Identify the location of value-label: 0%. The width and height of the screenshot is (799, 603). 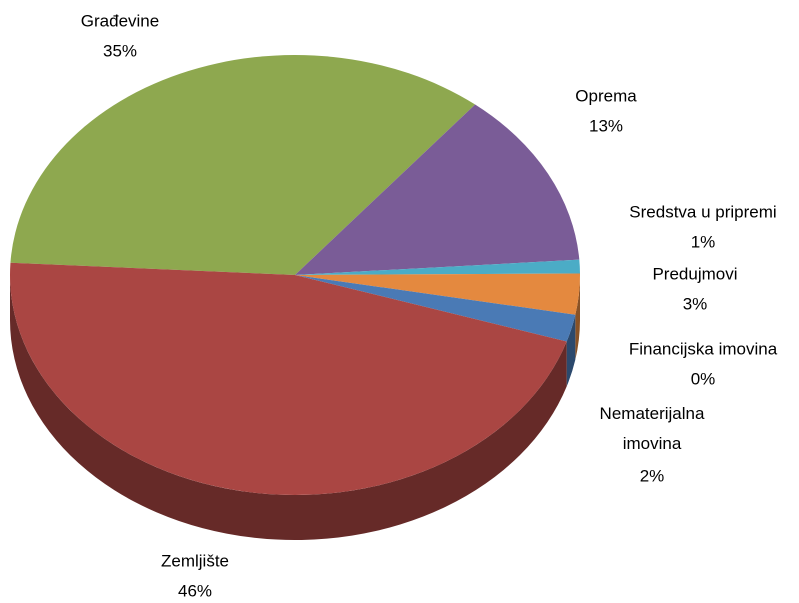
(703, 378).